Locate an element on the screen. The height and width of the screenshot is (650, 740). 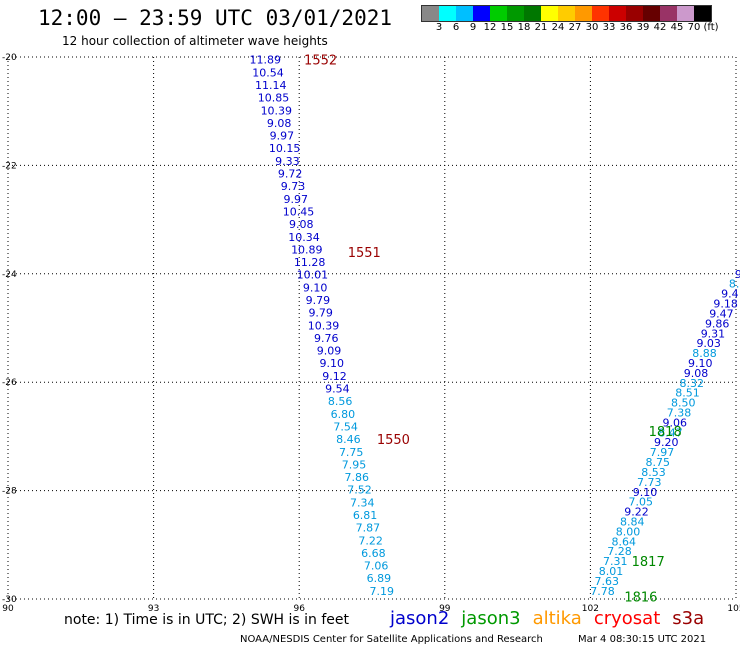
wave-height-value: 9.86 is located at coordinates (717, 323).